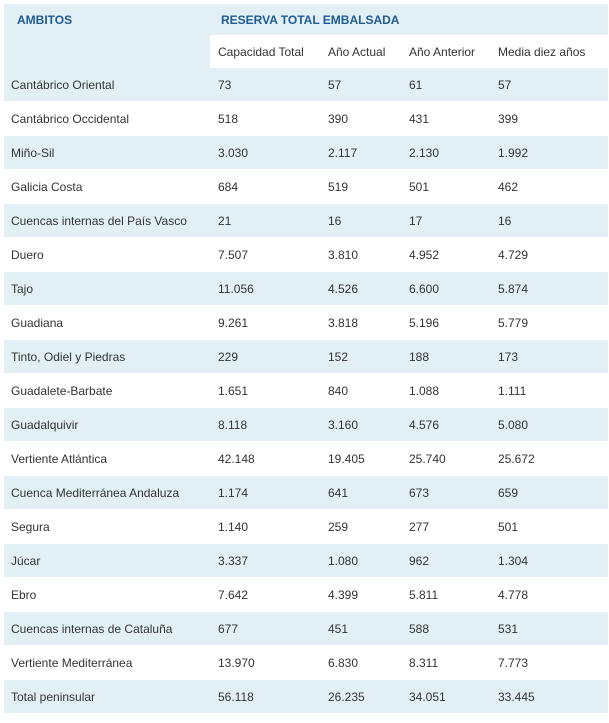  Describe the element at coordinates (265, 458) in the screenshot. I see `cell-capacidad: 42.148` at that location.